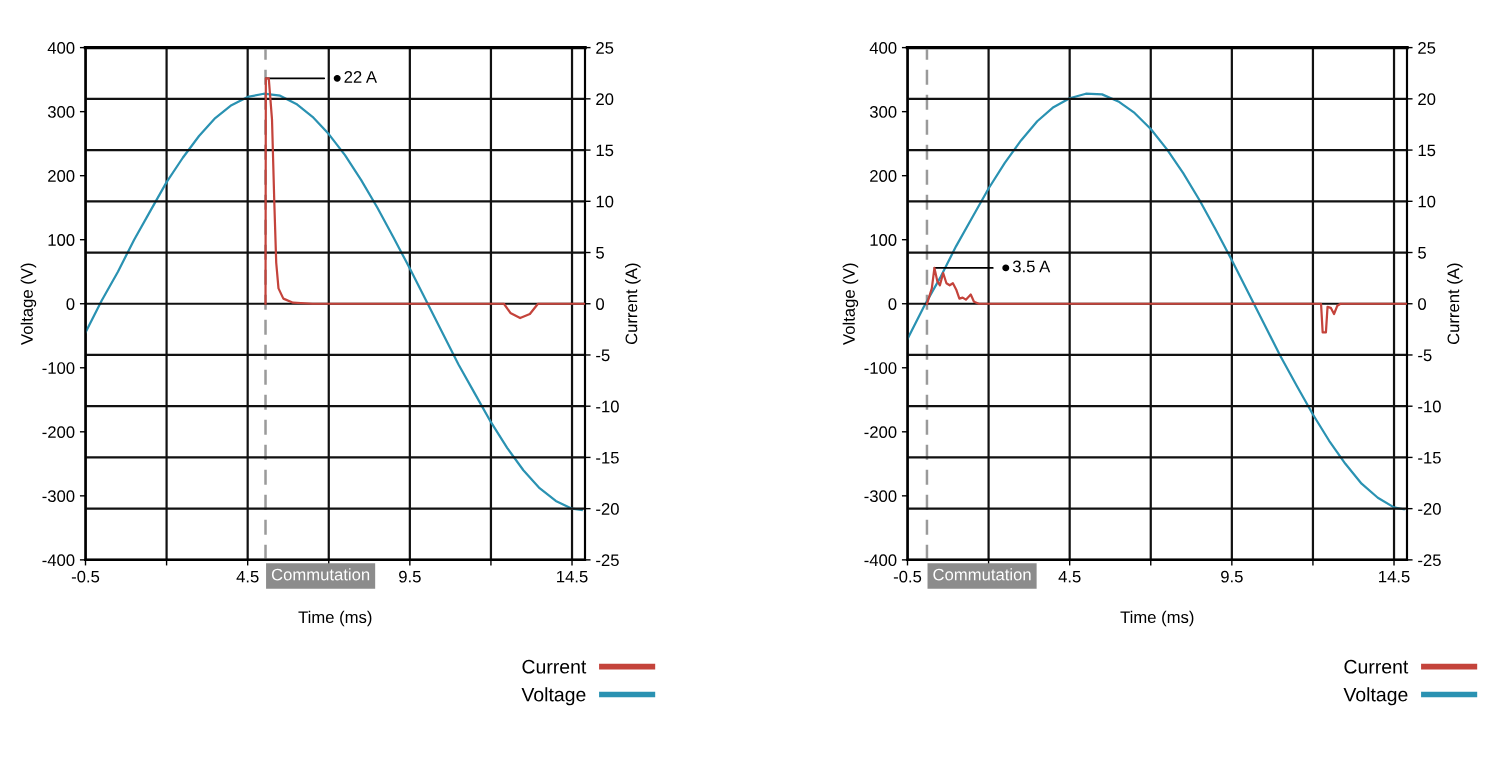  Describe the element at coordinates (361, 77) in the screenshot. I see `annotation: 22 A` at that location.